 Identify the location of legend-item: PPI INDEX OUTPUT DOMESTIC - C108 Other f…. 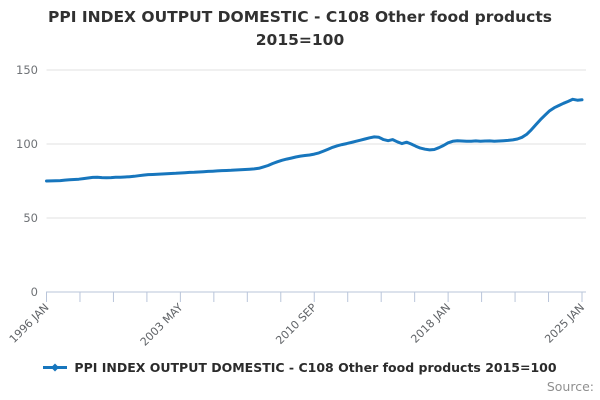
(300, 367).